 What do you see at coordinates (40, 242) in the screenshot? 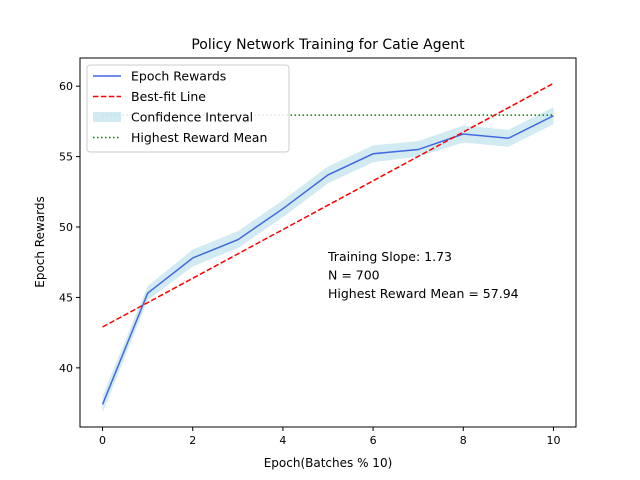
I see `y-axis-label: Epoch Rewards` at bounding box center [40, 242].